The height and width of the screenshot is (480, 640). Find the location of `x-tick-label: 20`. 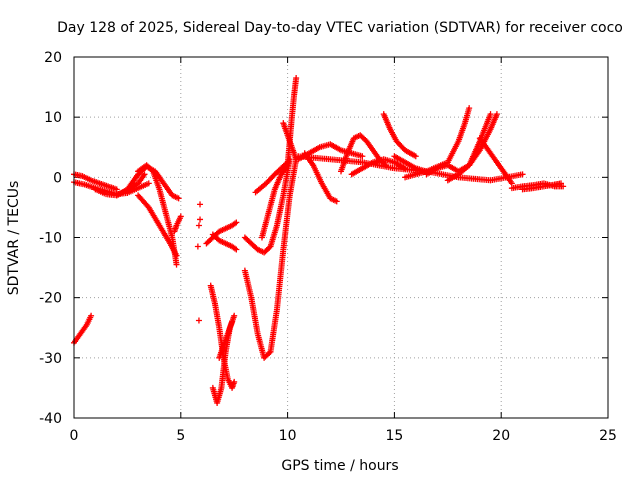

x-tick-label: 20 is located at coordinates (501, 436).